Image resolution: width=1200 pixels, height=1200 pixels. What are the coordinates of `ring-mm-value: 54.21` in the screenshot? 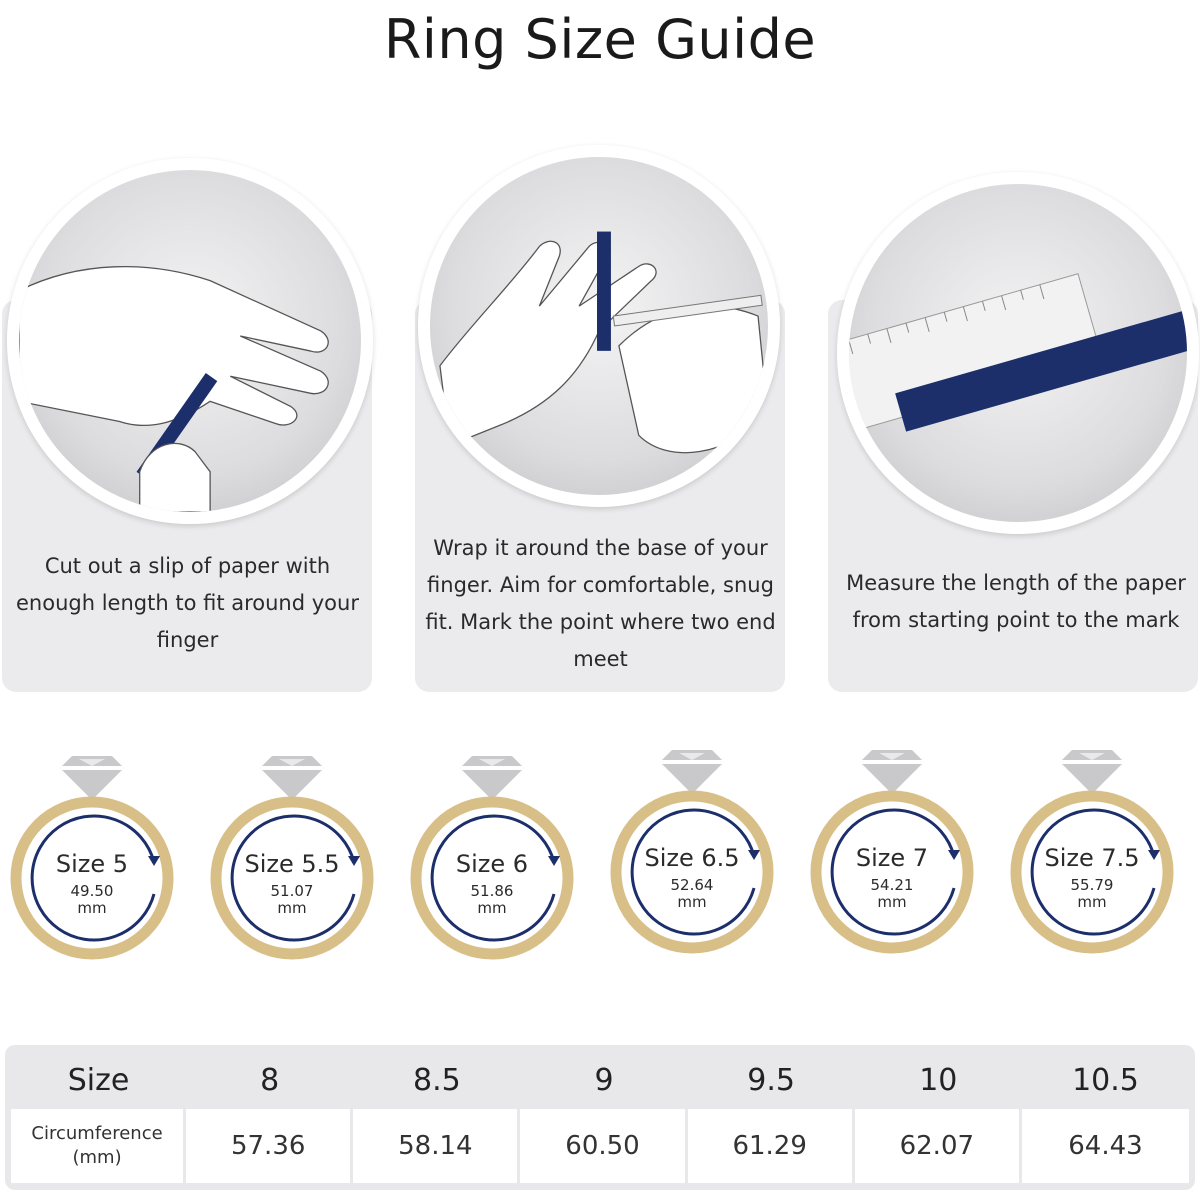 It's located at (892, 885).